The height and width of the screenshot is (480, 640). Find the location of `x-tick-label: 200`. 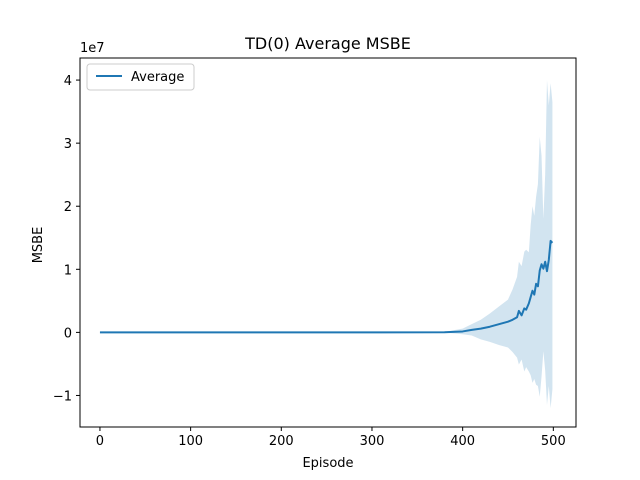

x-tick-label: 200 is located at coordinates (281, 441).